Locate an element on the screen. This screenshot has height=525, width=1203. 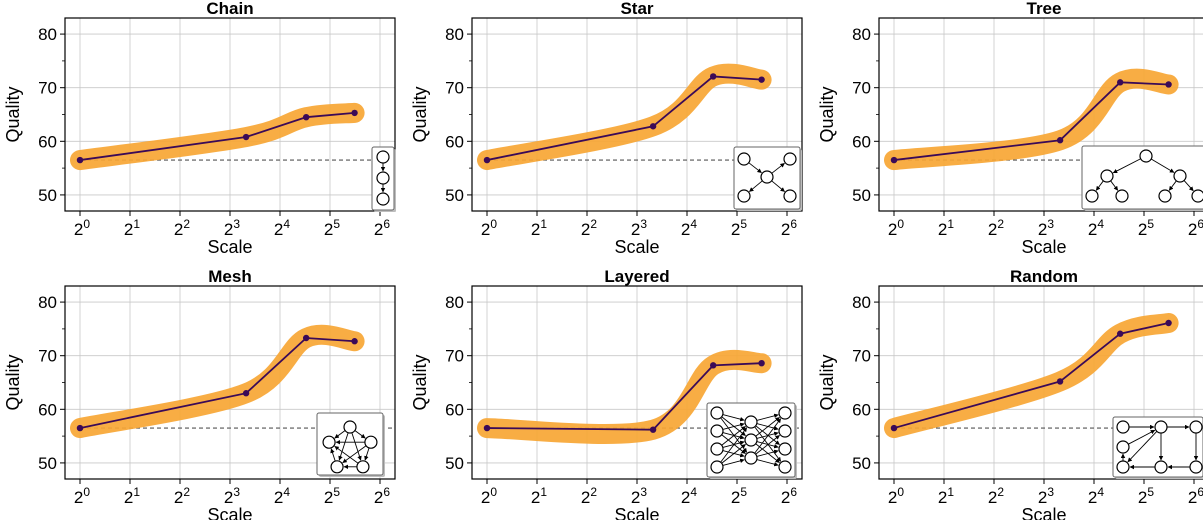
x-tick-label: 24 is located at coordinates (1096, 228).